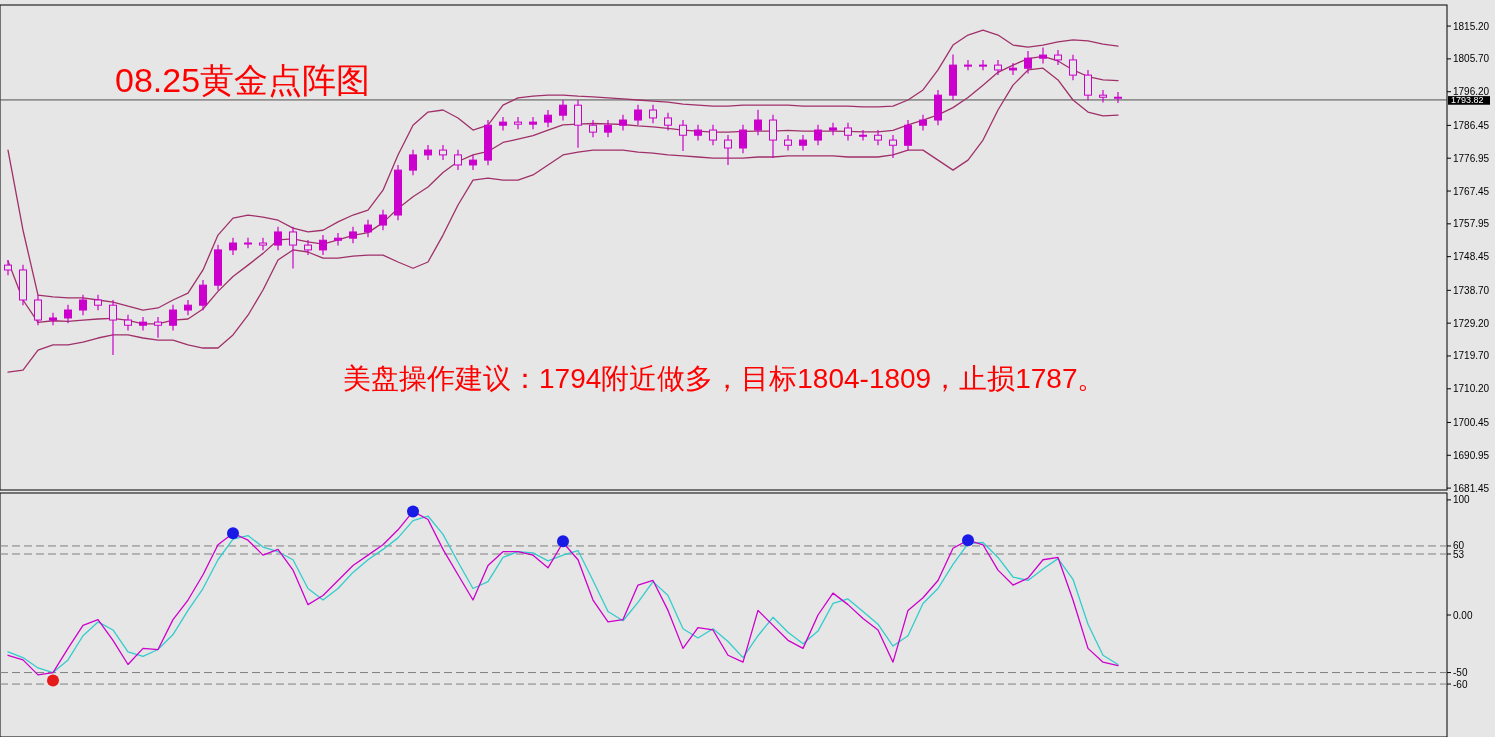 The width and height of the screenshot is (1495, 737). What do you see at coordinates (1471, 191) in the screenshot?
I see `y-tick-label: 1767.45` at bounding box center [1471, 191].